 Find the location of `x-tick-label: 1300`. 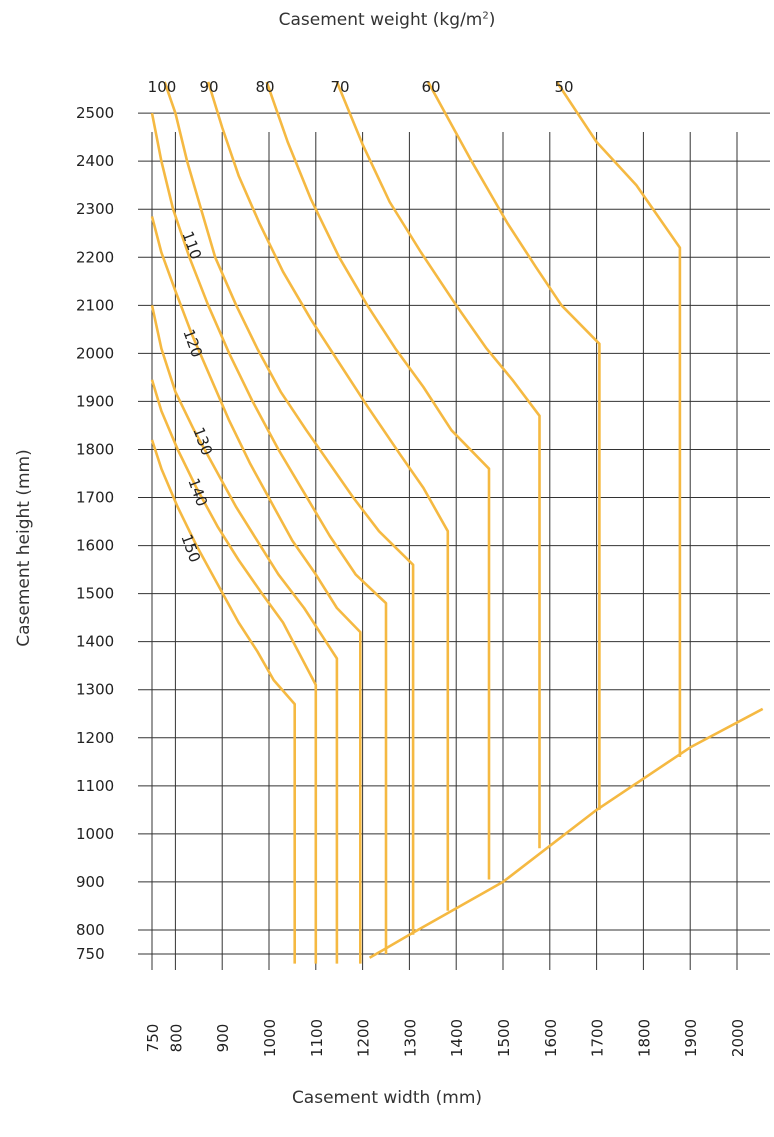

x-tick-label: 1300 is located at coordinates (410, 1038).